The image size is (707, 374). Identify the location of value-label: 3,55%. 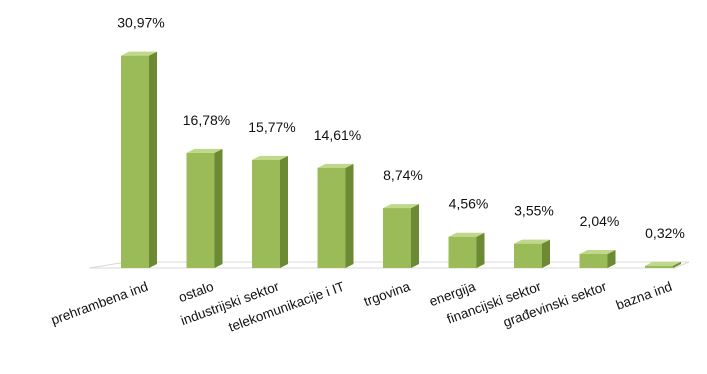
(534, 211).